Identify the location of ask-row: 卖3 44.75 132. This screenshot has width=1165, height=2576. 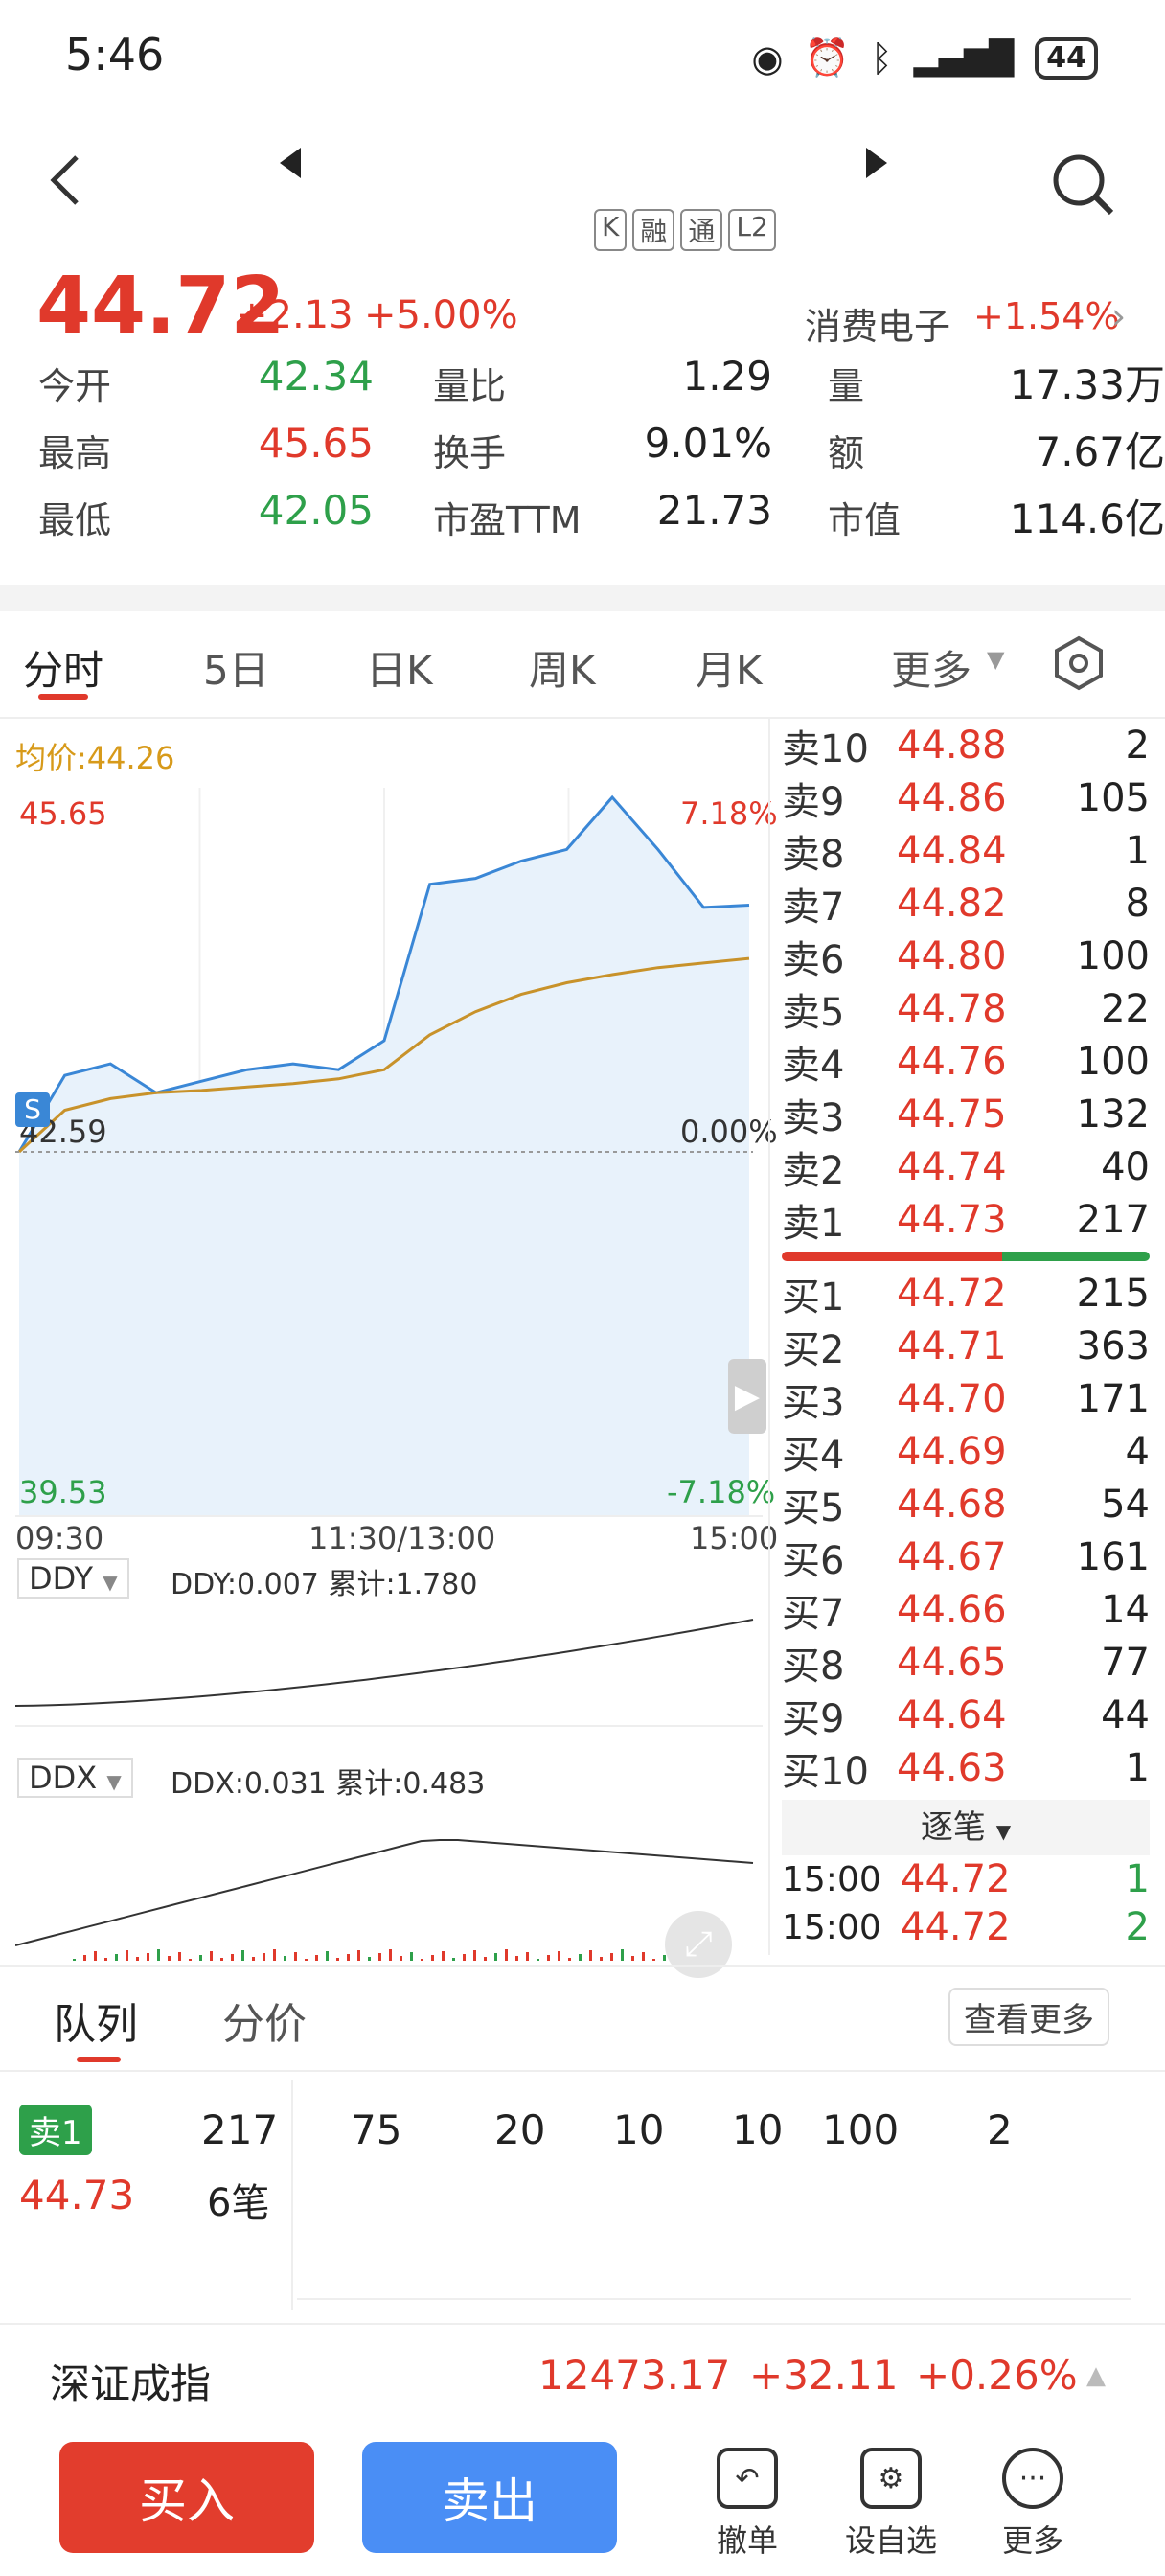
(966, 1114).